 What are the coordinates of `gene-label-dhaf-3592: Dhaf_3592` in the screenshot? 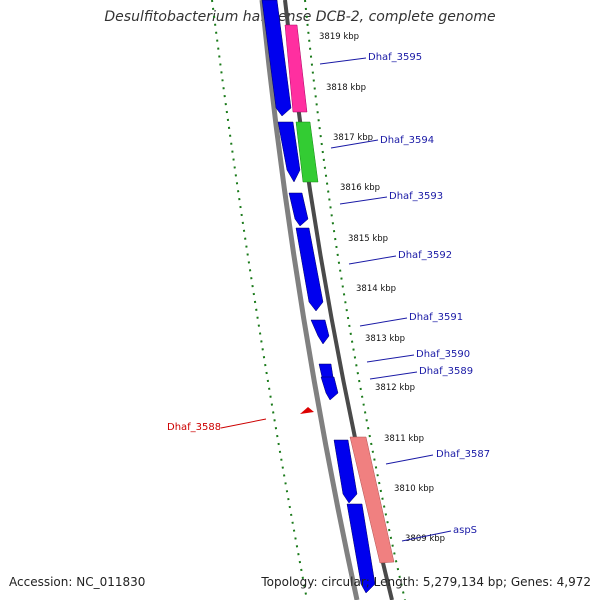 It's located at (425, 255).